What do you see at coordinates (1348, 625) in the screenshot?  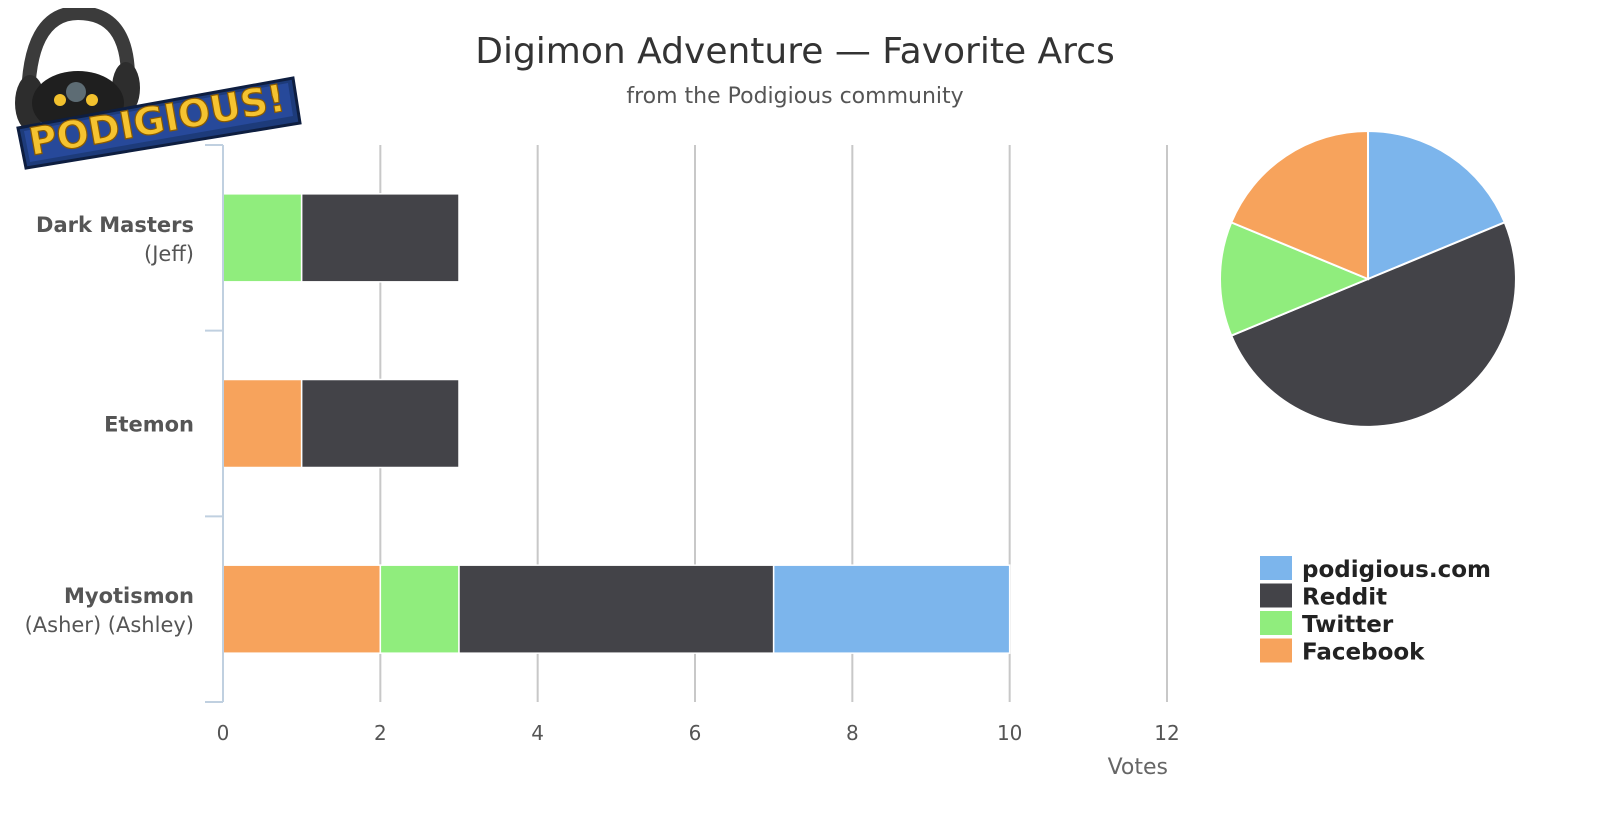 I see `legend-item: Twitter` at bounding box center [1348, 625].